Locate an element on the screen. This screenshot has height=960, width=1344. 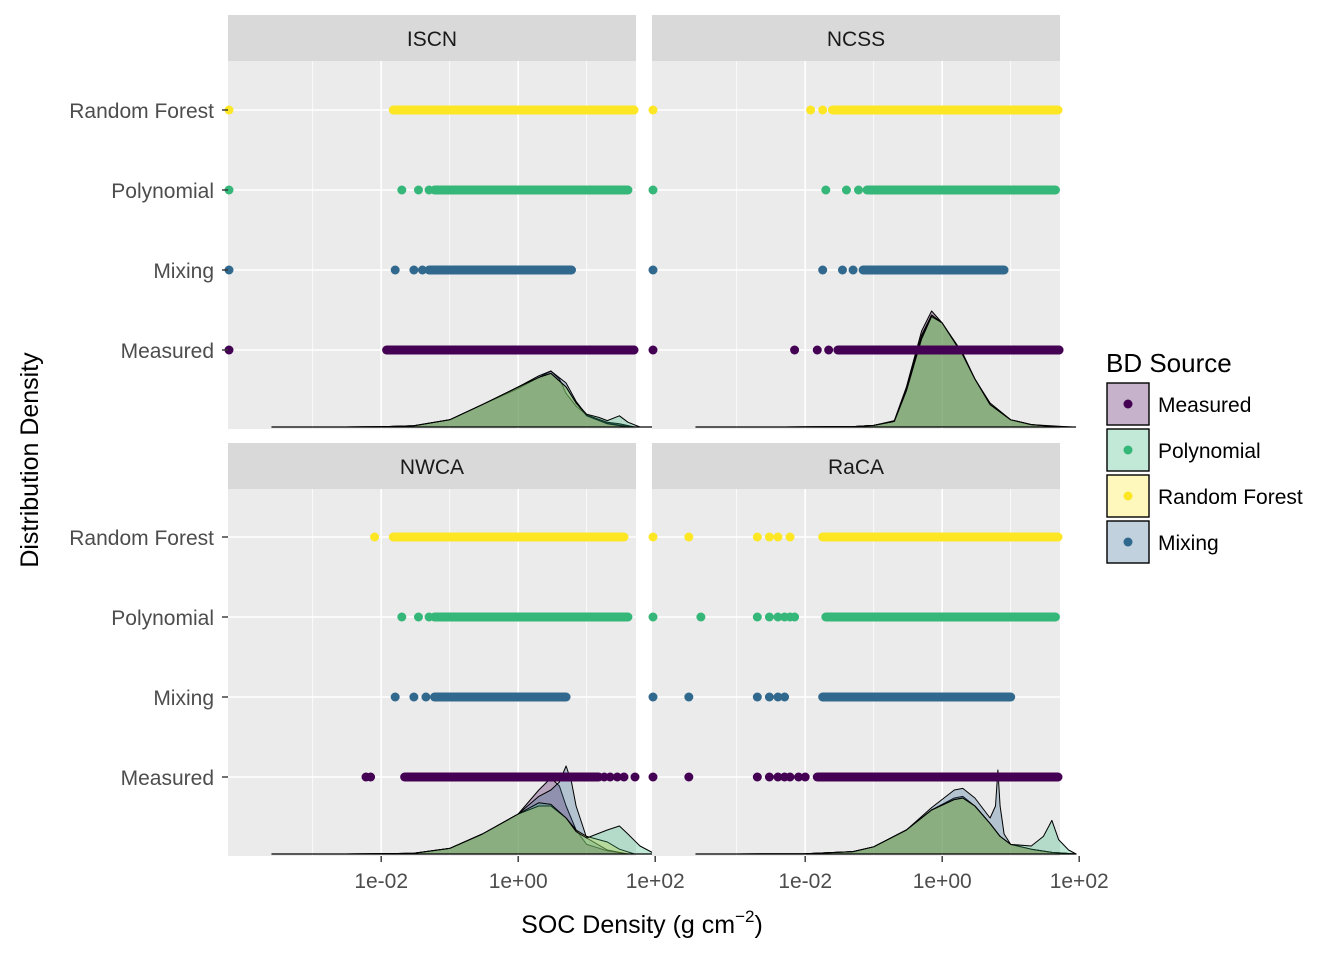
legend-label: Polynomial is located at coordinates (1209, 451).